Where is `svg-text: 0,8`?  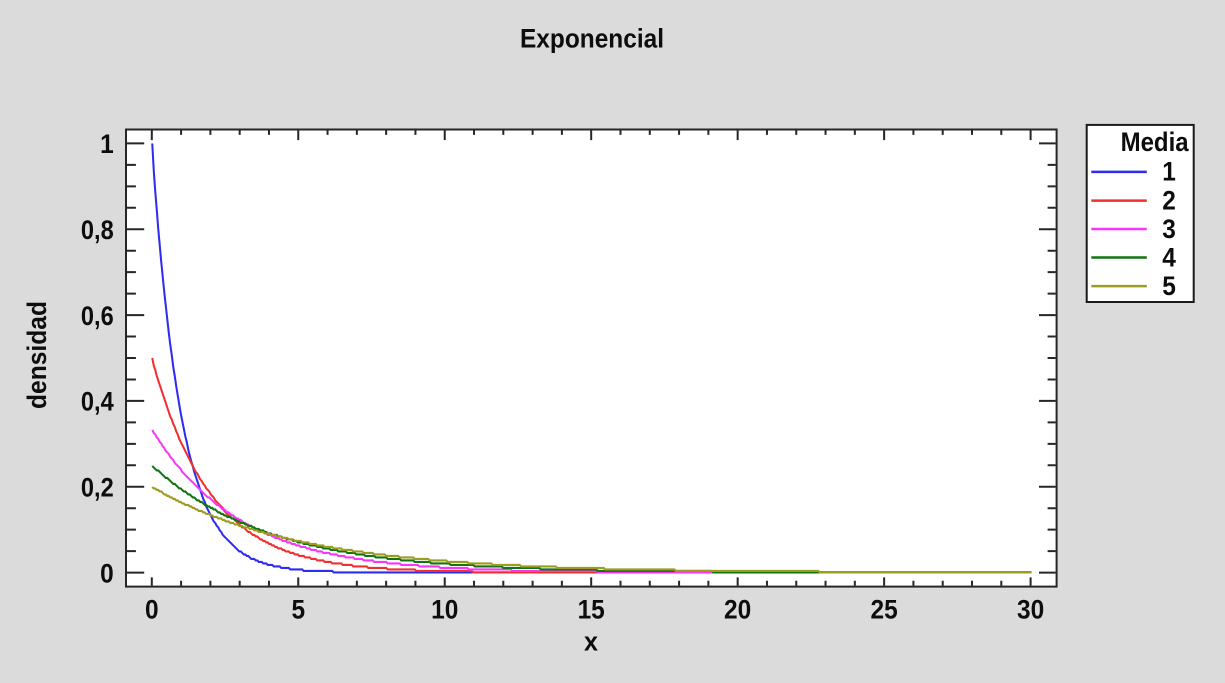 svg-text: 0,8 is located at coordinates (97, 230).